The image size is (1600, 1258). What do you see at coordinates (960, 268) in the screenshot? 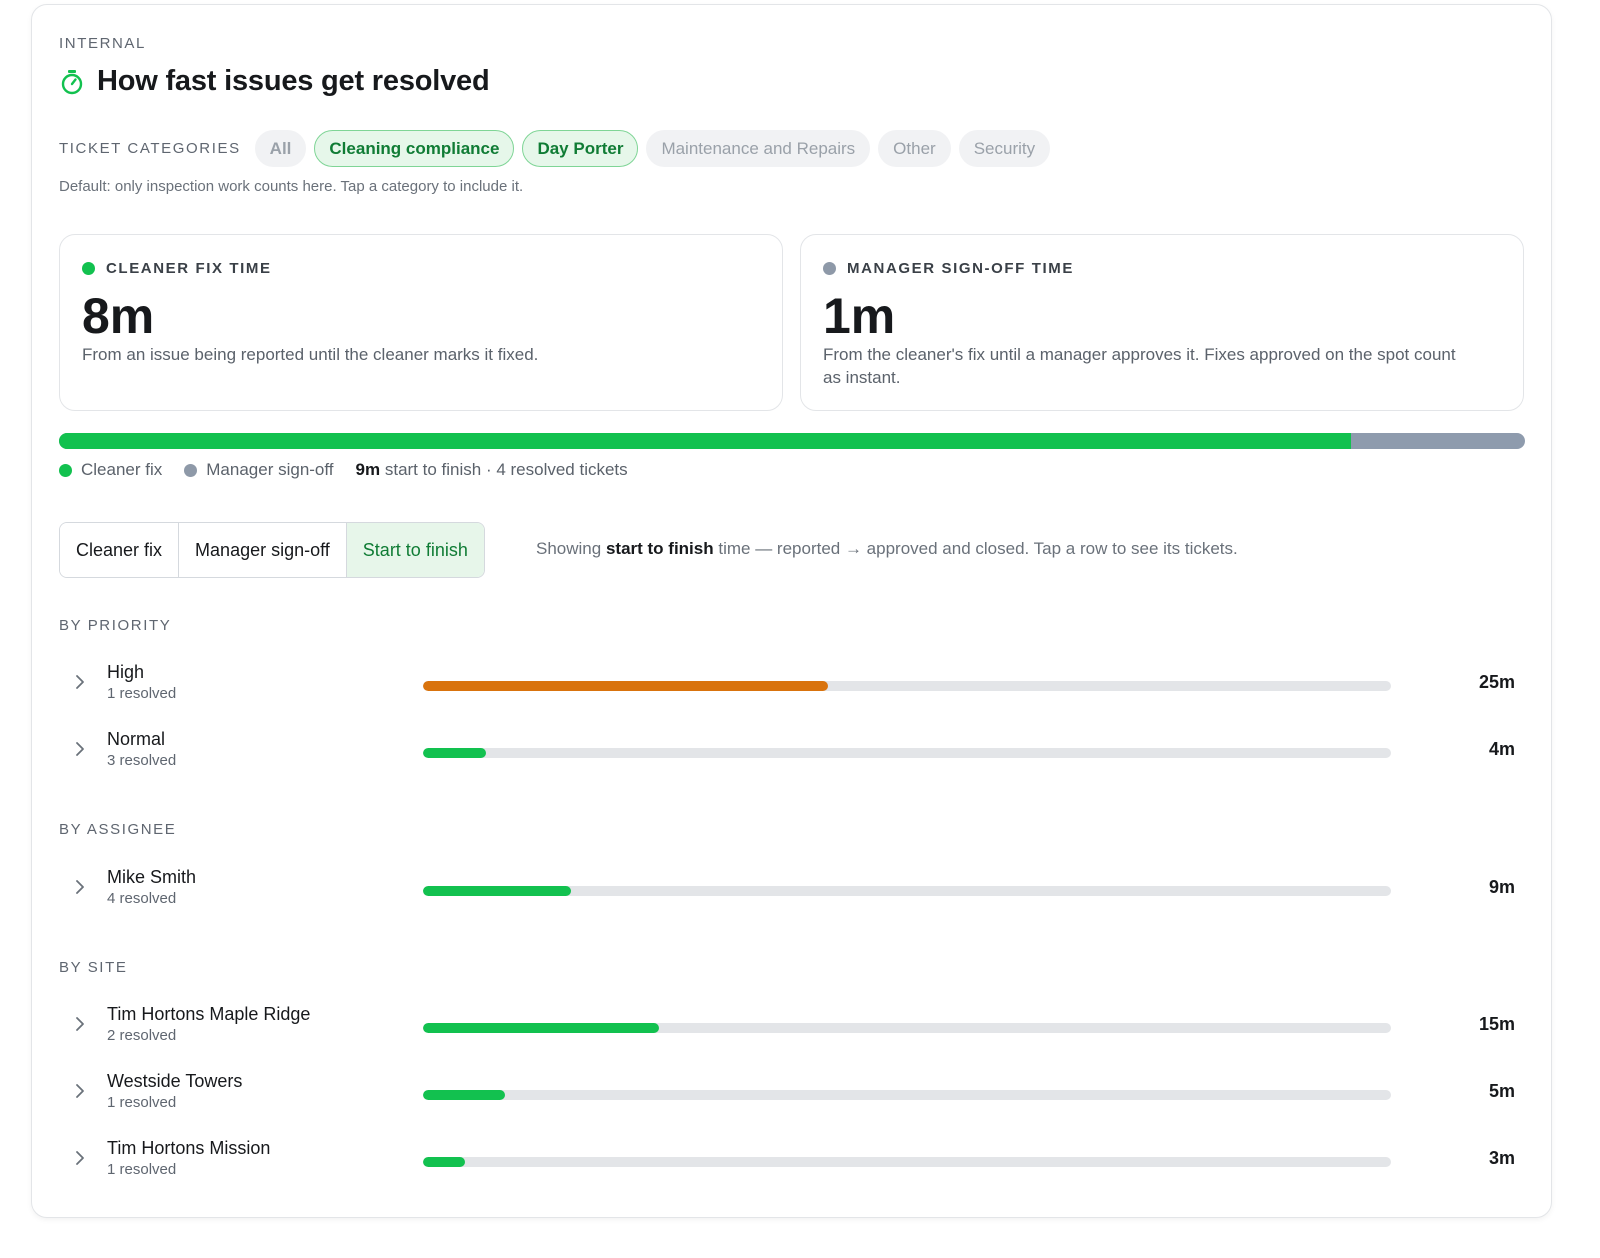
I see `manager-signoff-label: MANAGER SIGN-OFF TIME` at bounding box center [960, 268].